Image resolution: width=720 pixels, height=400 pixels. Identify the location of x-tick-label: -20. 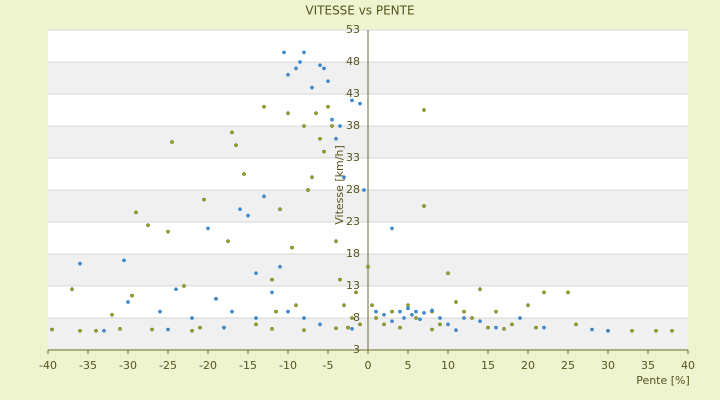
(208, 365).